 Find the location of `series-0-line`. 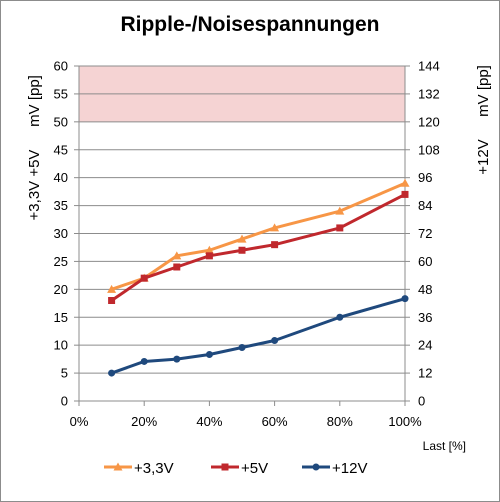

series-0-line is located at coordinates (258, 236).